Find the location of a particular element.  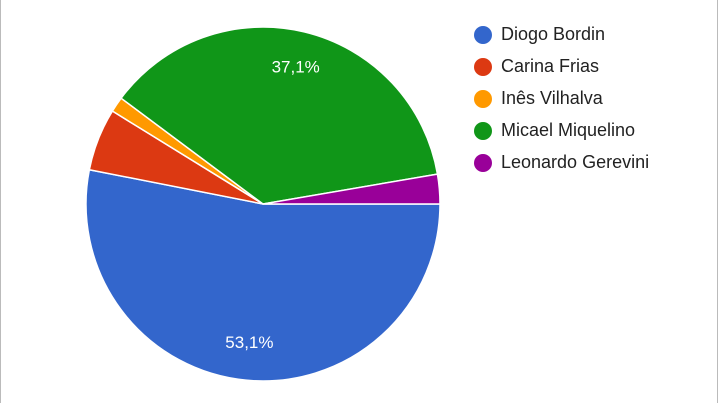

legend-label: Carina Frias is located at coordinates (550, 66).